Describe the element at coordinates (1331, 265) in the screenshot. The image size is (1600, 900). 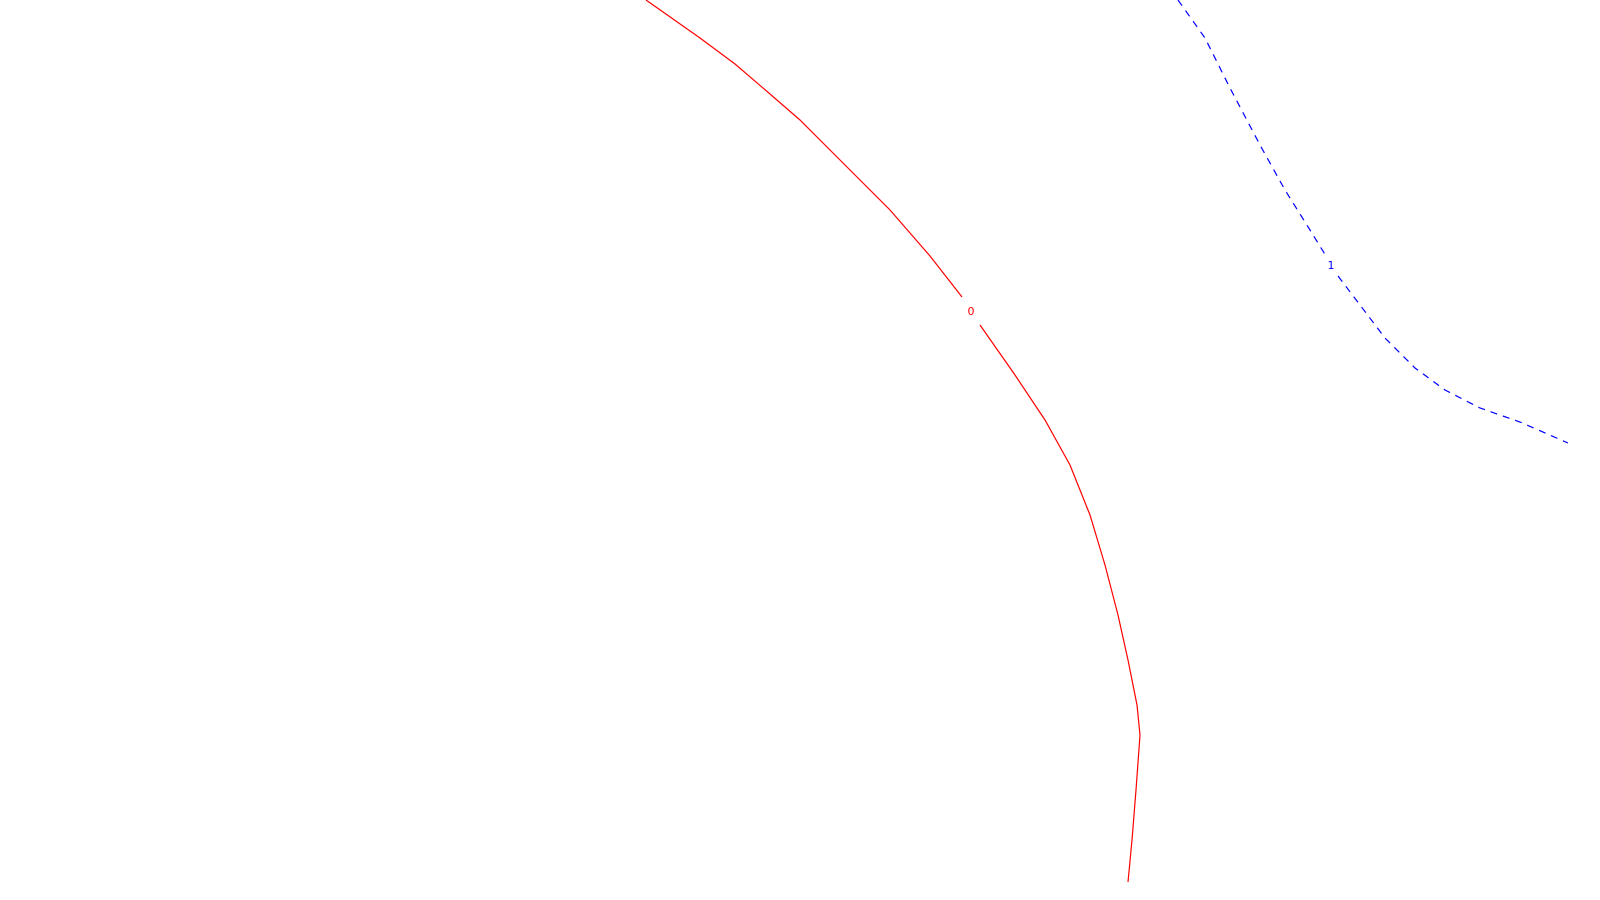
I see `contour-label-1: 1` at that location.